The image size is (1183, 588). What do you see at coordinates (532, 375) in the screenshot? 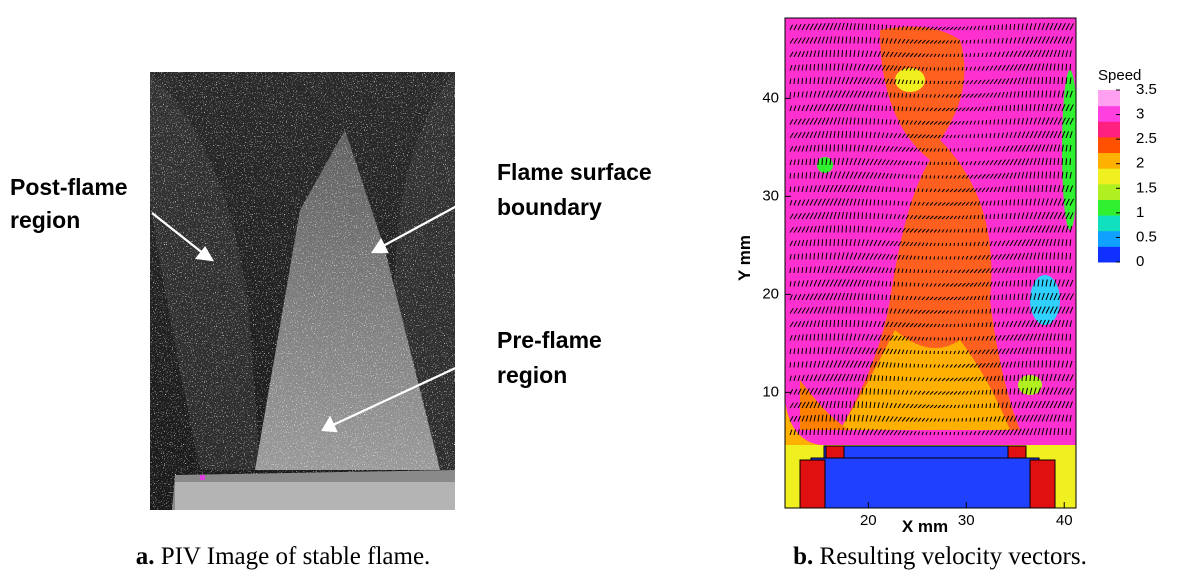
I see `annotation: region` at bounding box center [532, 375].